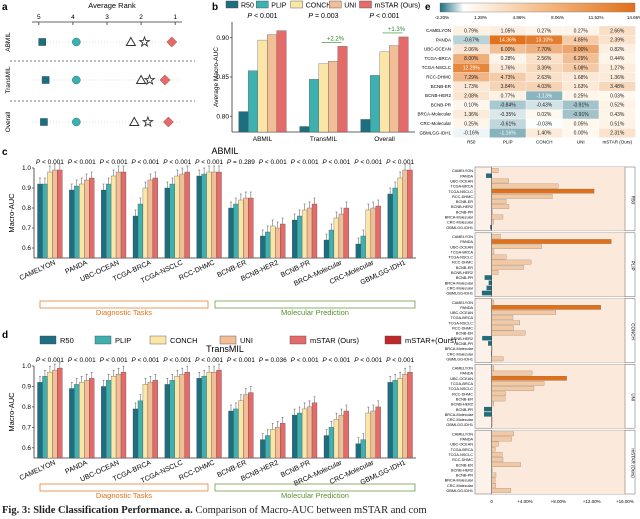 The image size is (640, 519). What do you see at coordinates (462, 252) in the screenshot?
I see `improvement-row-label: TCGA-BRCA` at bounding box center [462, 252].